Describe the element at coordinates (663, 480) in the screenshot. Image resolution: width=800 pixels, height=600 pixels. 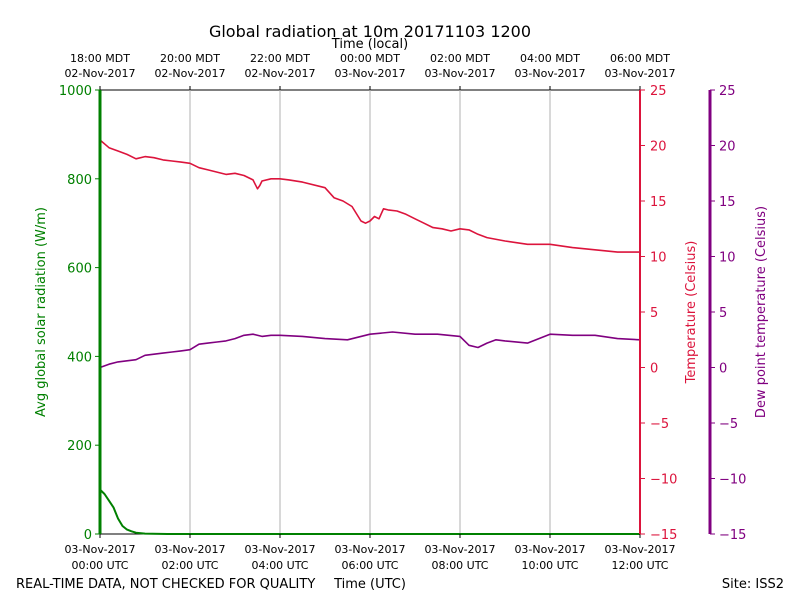
I see `temperature-tick-label: −10` at that location.